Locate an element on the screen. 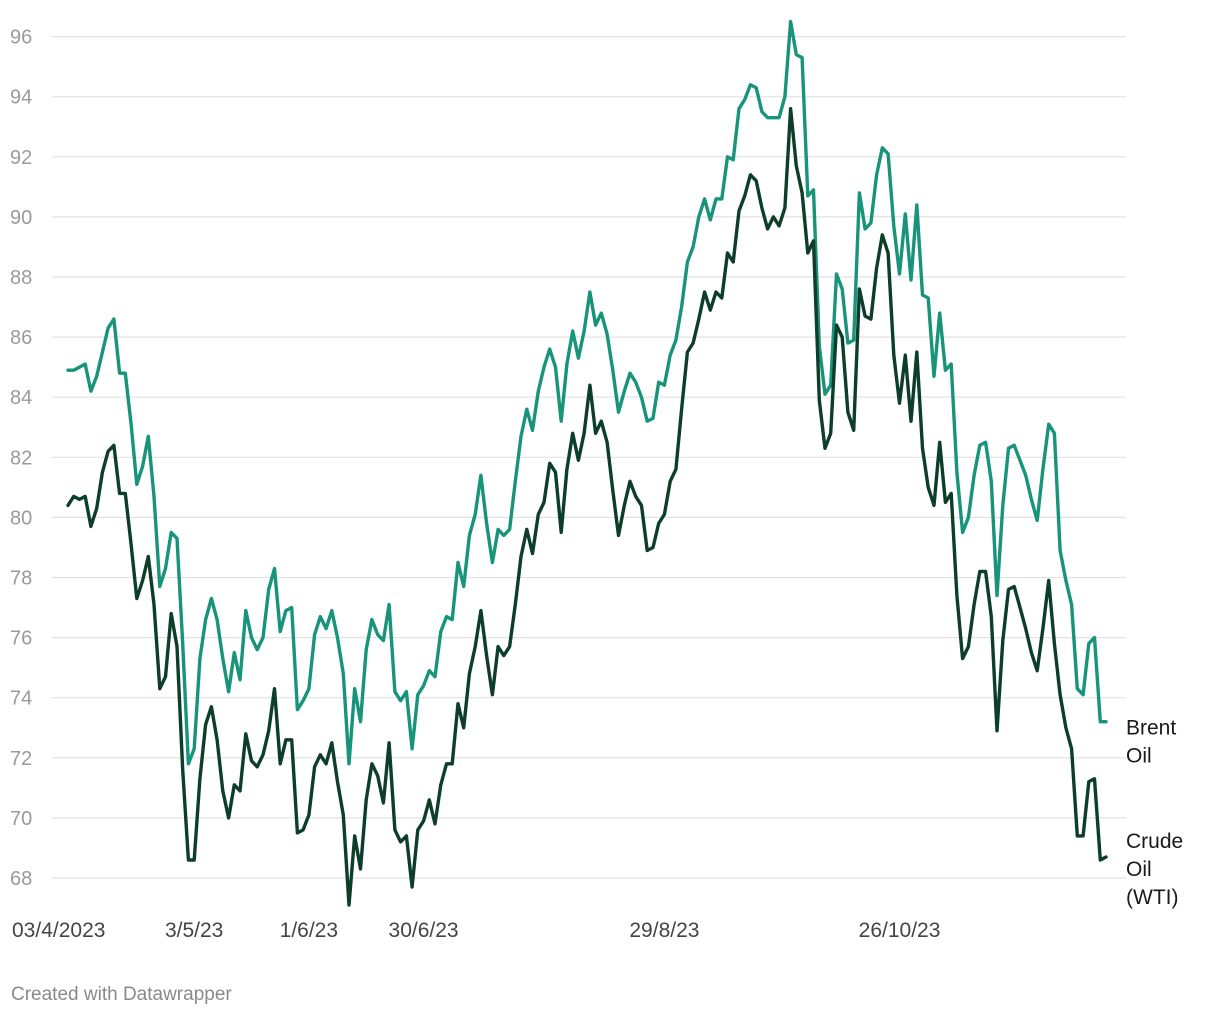 Image resolution: width=1220 pixels, height=1020 pixels. x-tick-label: 1/6/23 is located at coordinates (309, 930).